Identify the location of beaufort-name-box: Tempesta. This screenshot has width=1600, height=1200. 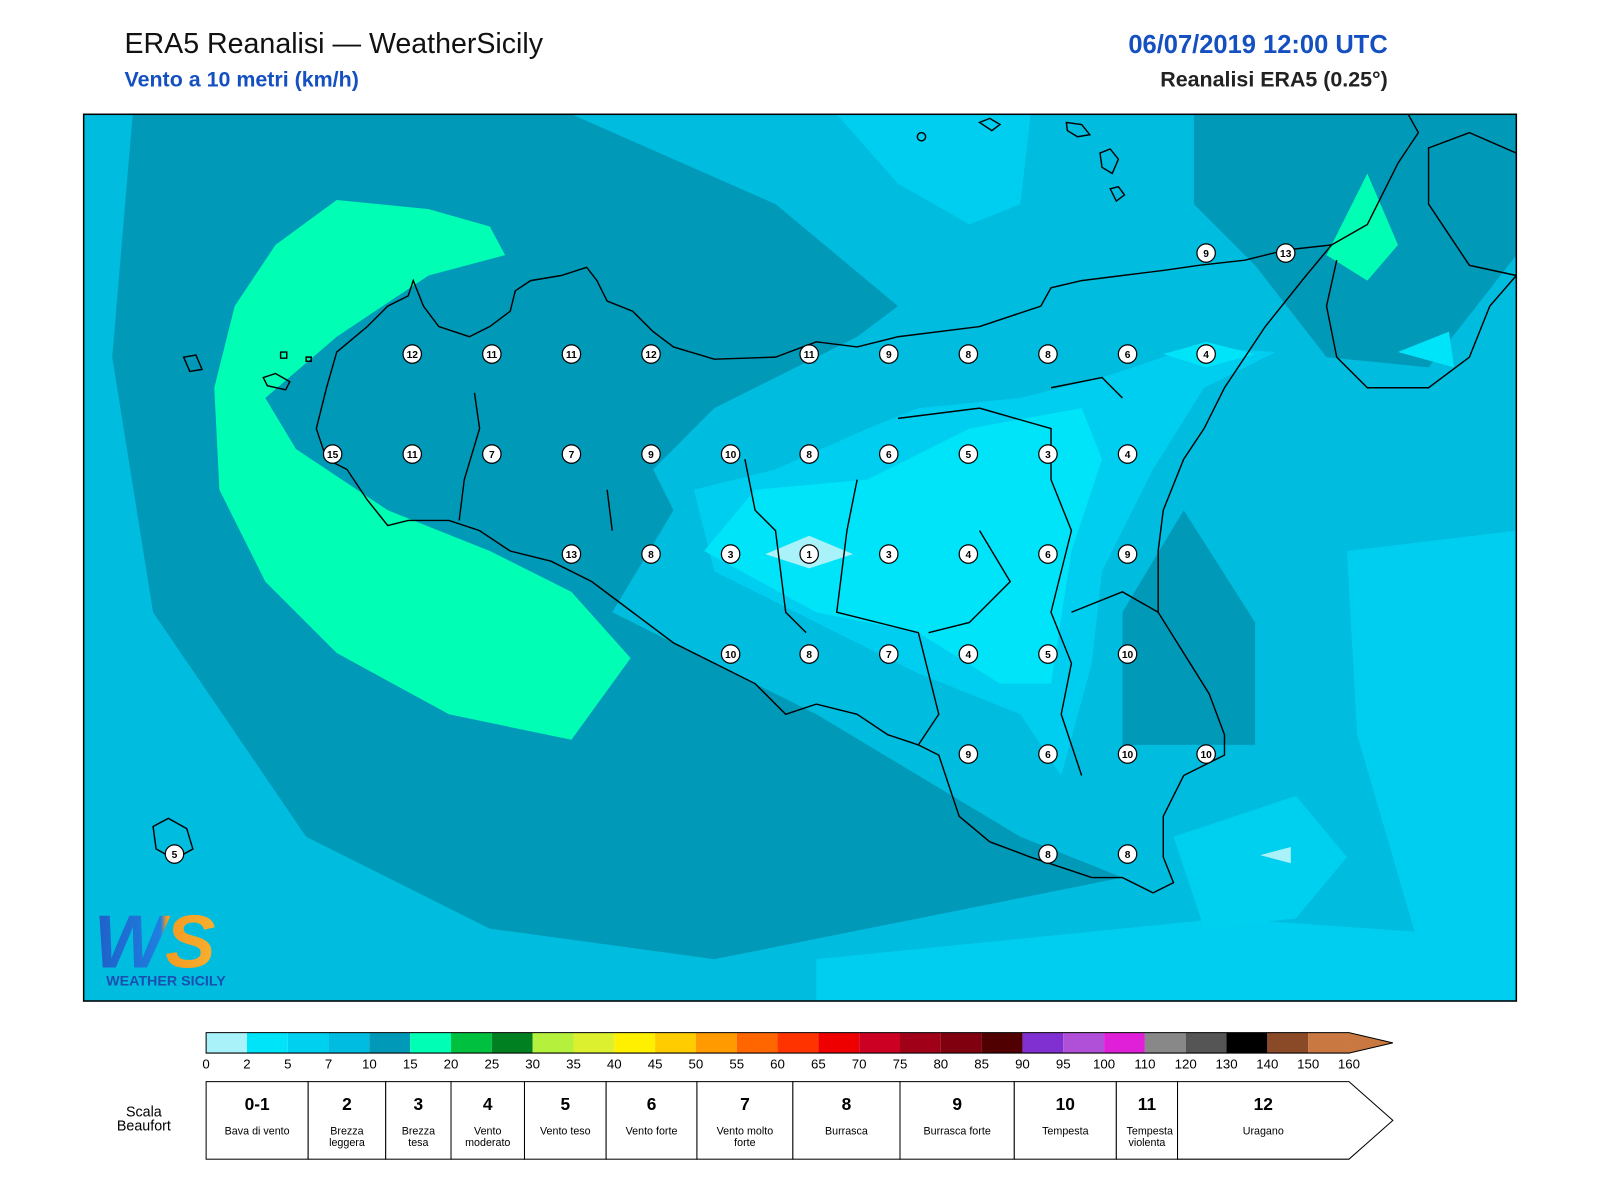
(1065, 1132).